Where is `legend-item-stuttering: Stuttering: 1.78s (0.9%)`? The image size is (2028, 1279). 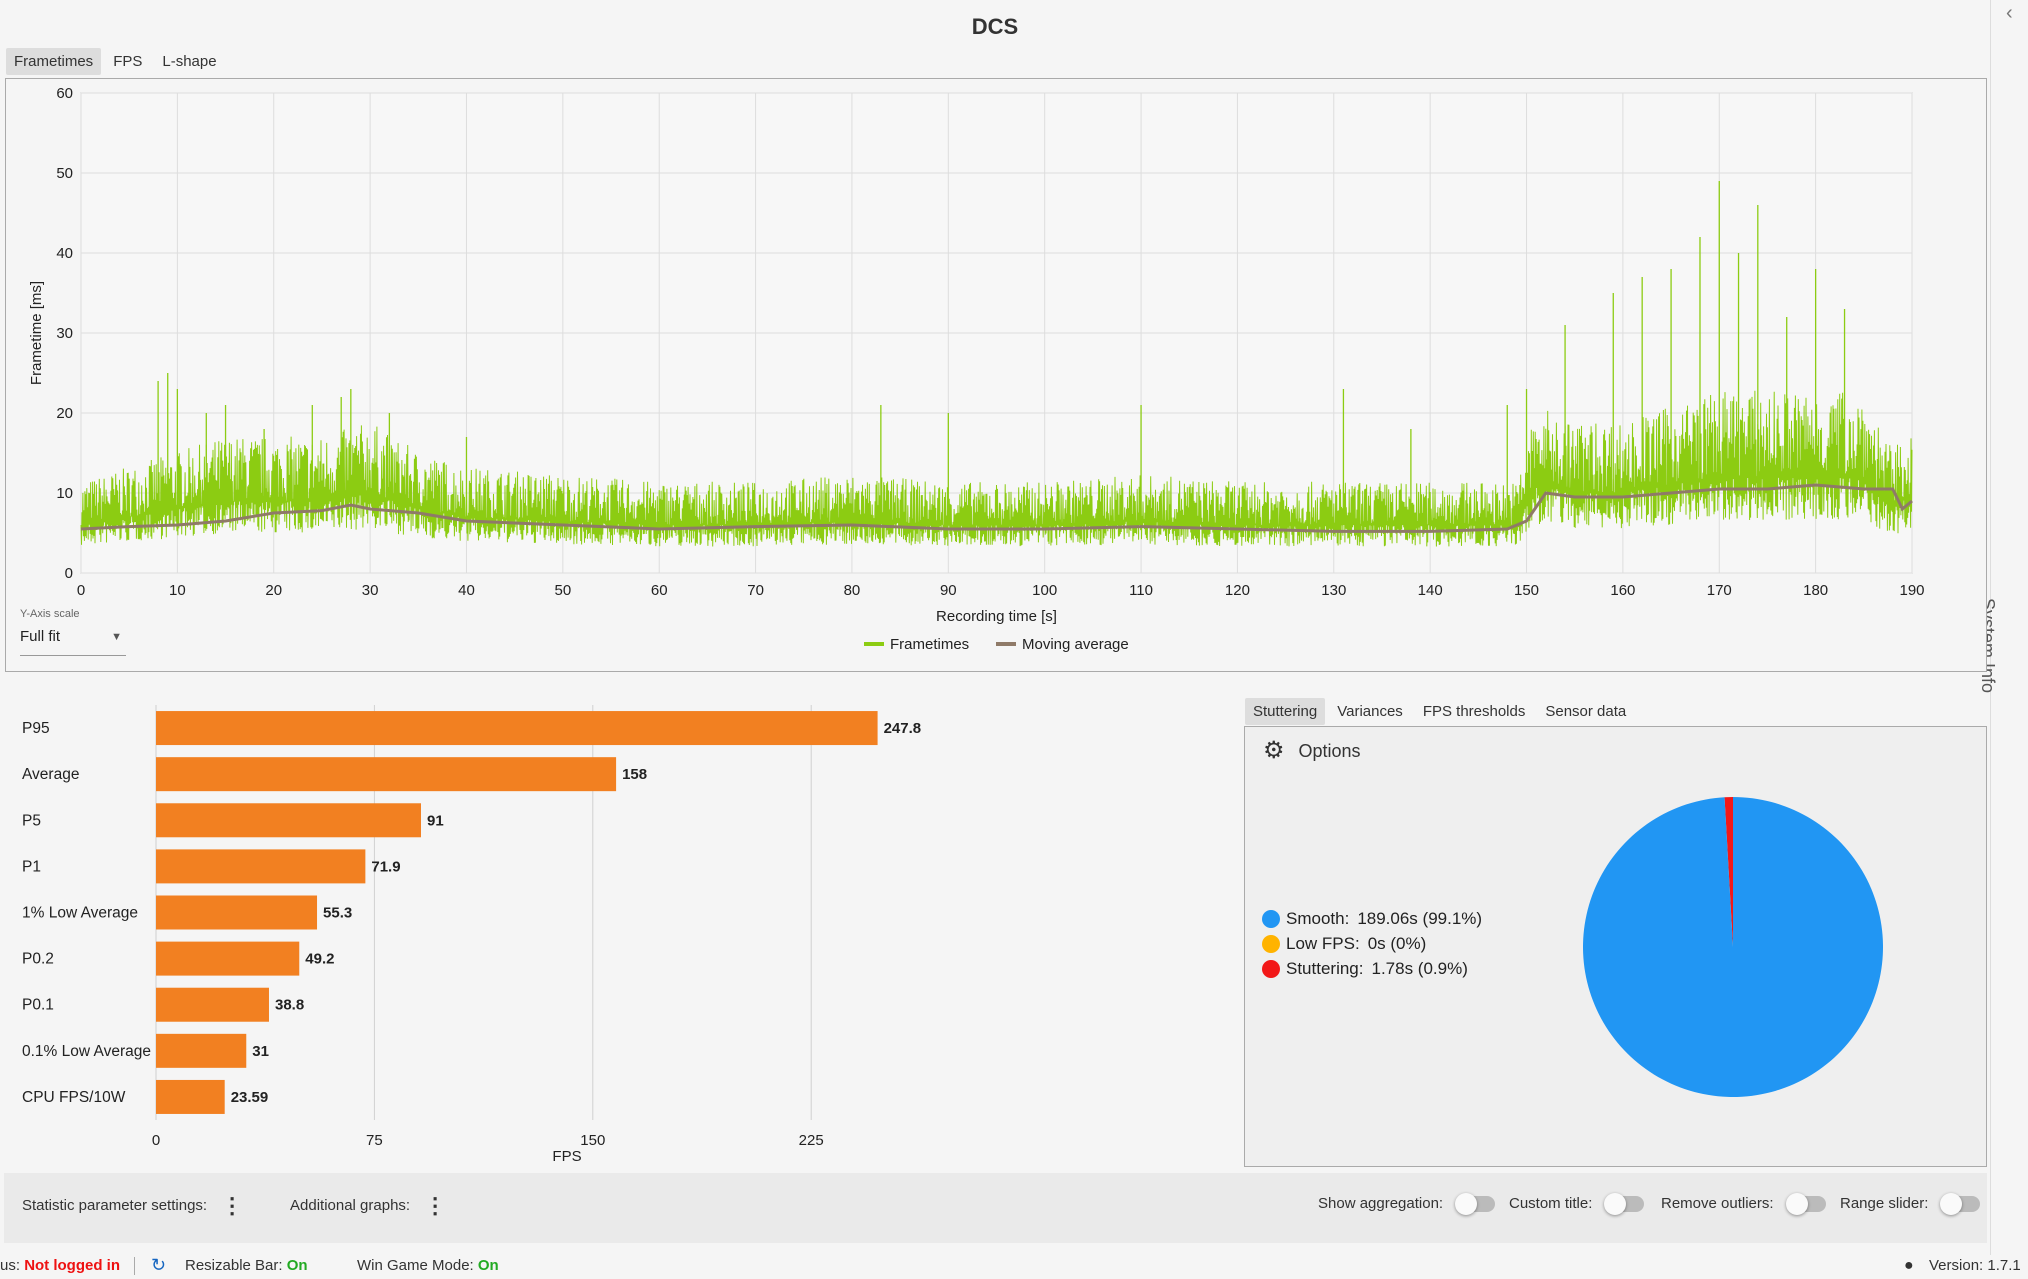
legend-item-stuttering: Stuttering: 1.78s (0.9%) is located at coordinates (1372, 969).